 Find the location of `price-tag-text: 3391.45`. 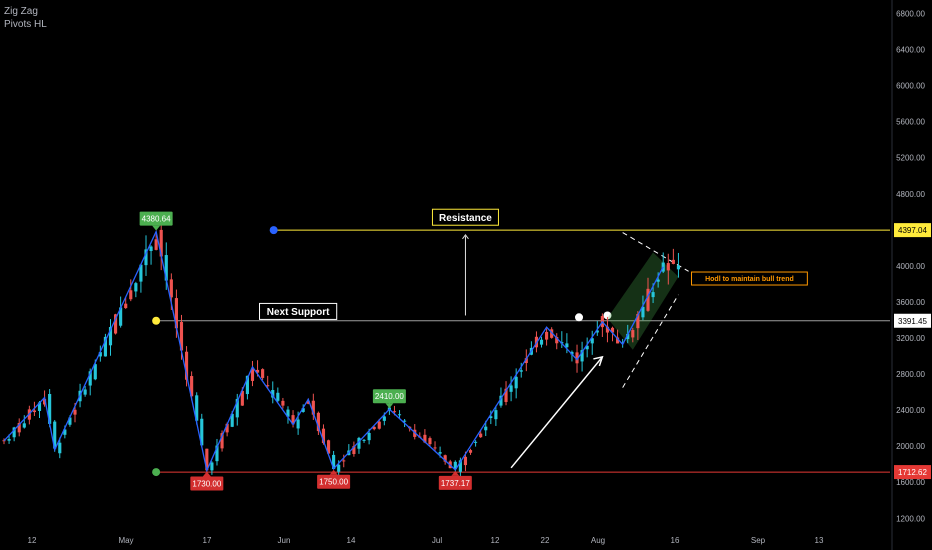

price-tag-text: 3391.45 is located at coordinates (912, 321).